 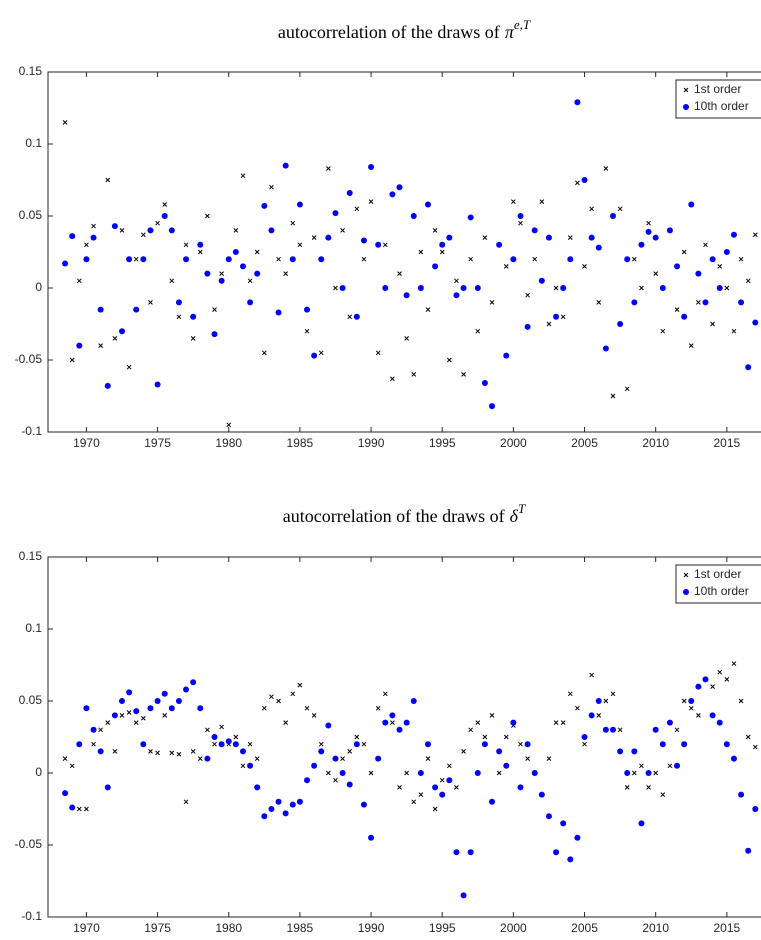 I want to click on y-tick-label: 0.1, so click(x=33, y=143).